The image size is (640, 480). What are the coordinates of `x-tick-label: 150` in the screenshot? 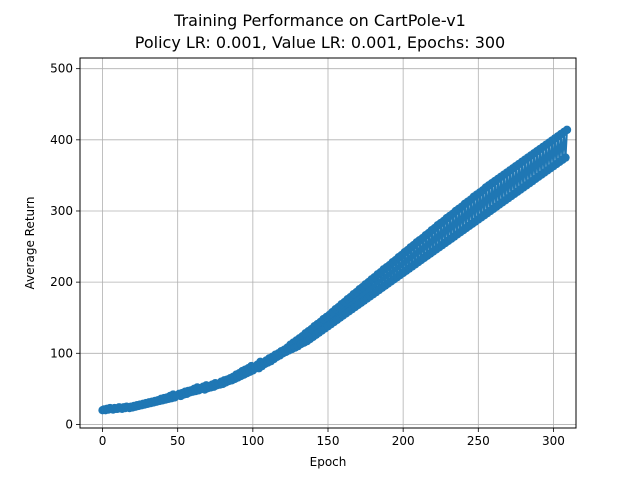 It's located at (328, 441).